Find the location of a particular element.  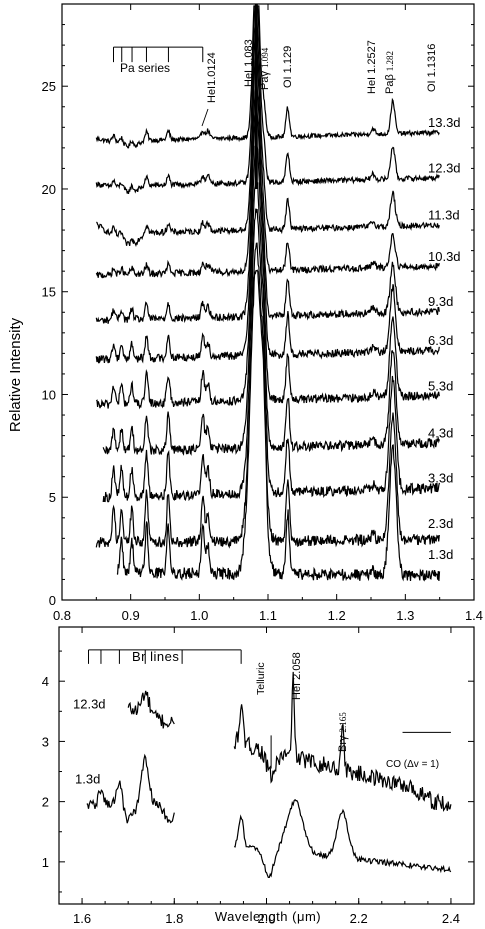

pabeta-wavelength: 1.282 is located at coordinates (390, 61).